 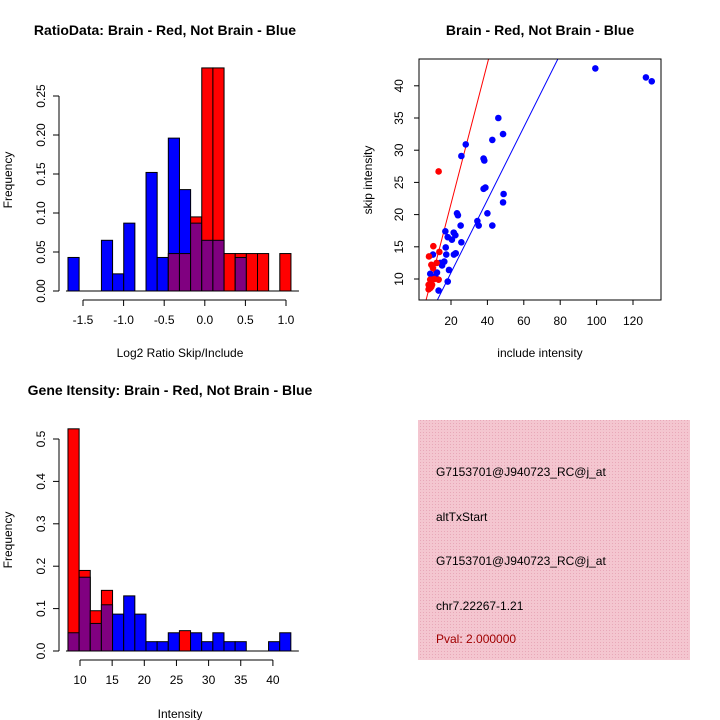 I want to click on x-axis-label: Intensity, so click(x=180, y=713).